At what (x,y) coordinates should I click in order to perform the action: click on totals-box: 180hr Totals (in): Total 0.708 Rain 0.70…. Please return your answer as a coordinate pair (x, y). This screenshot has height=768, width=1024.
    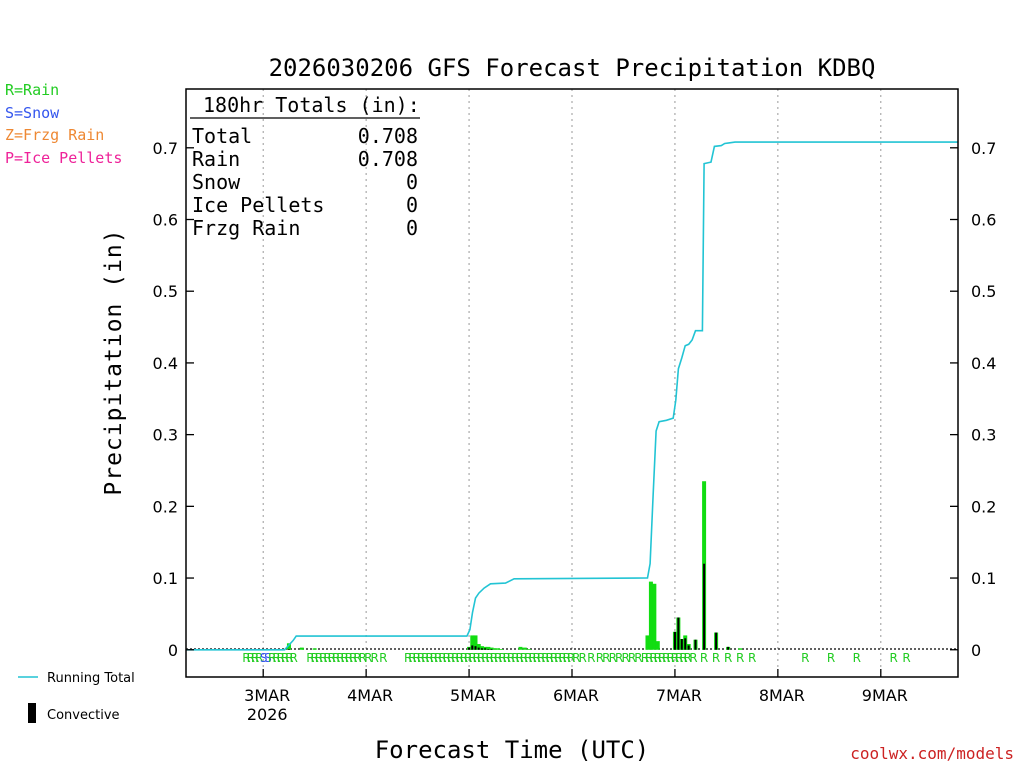
    Looking at the image, I should click on (305, 166).